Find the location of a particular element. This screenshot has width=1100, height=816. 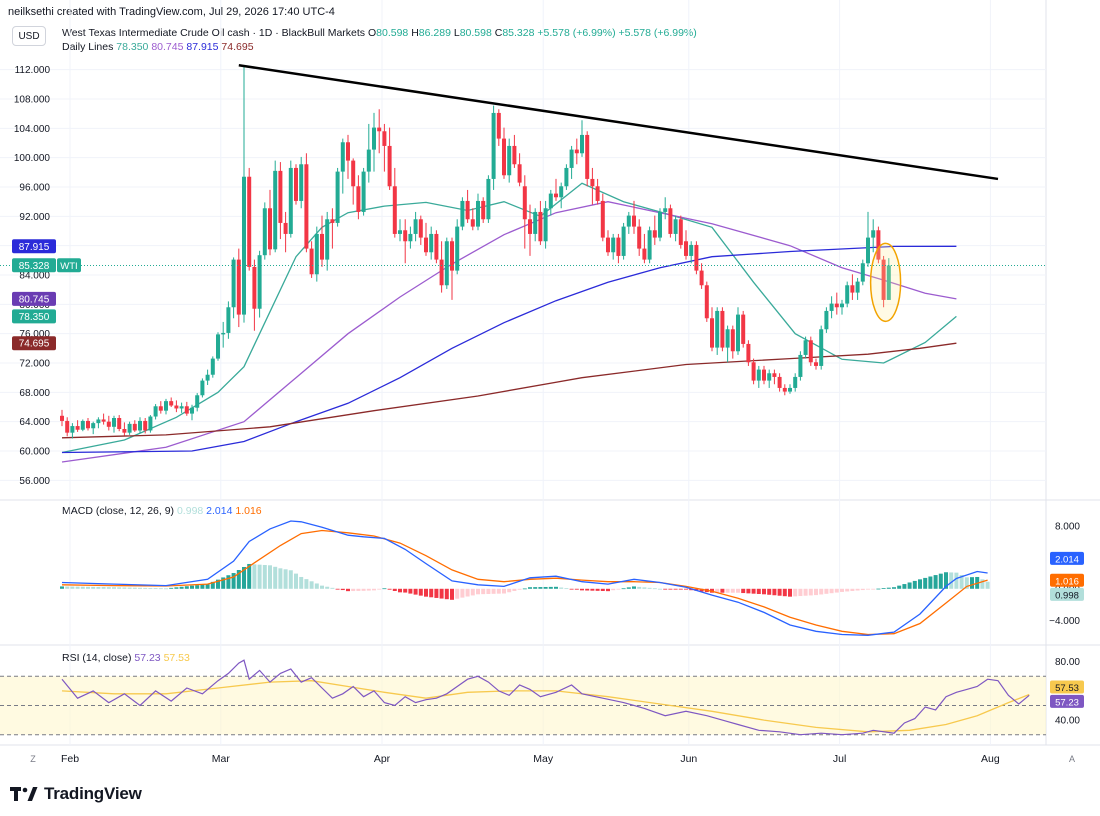

macd-tick-label: −4.000 is located at coordinates (1064, 621).